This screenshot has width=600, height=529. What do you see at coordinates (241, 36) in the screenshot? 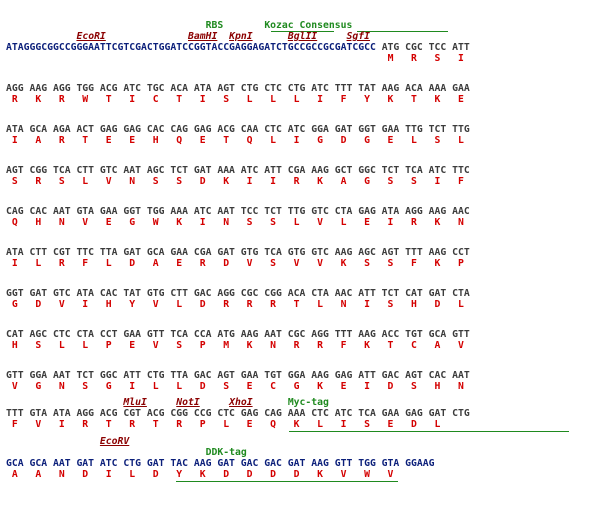
I see `kpni-label: KpnI` at bounding box center [241, 36].